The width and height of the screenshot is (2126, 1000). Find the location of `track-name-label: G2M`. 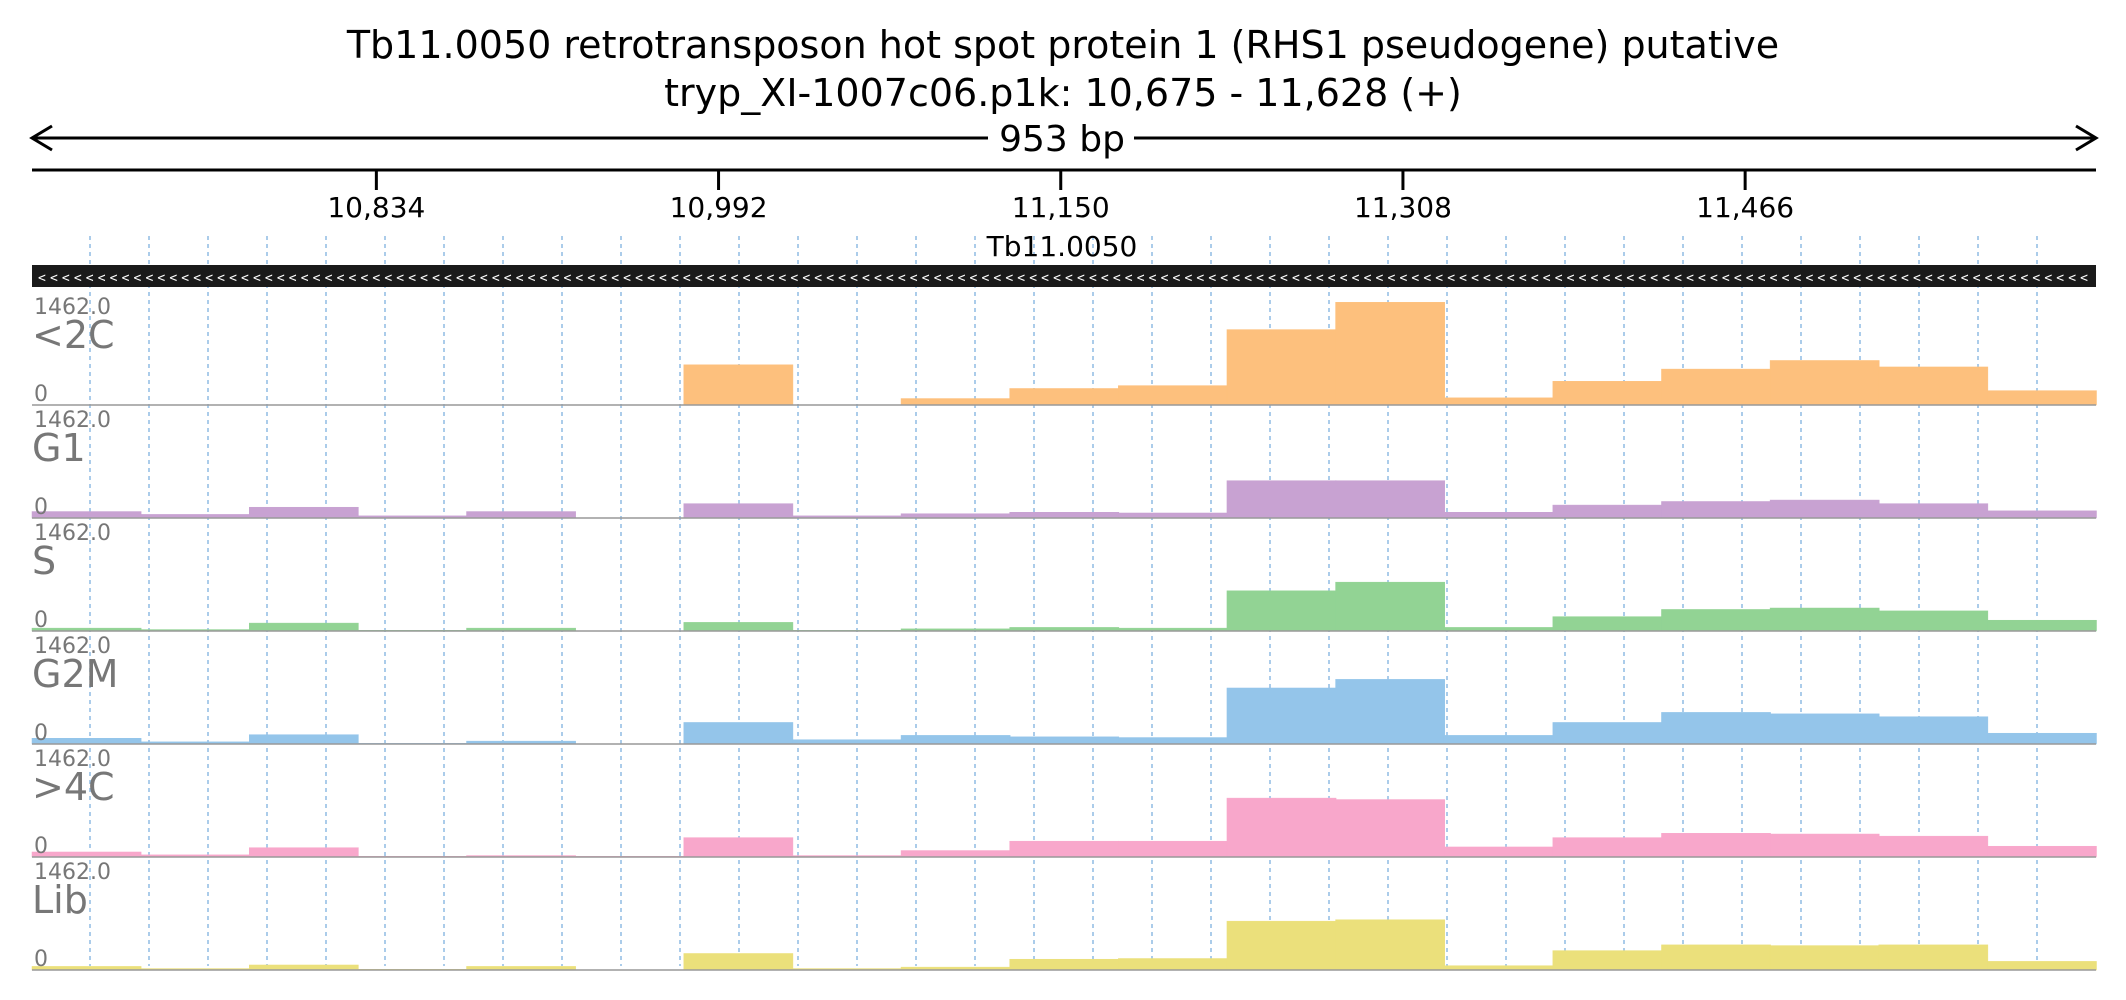

track-name-label: G2M is located at coordinates (75, 674).